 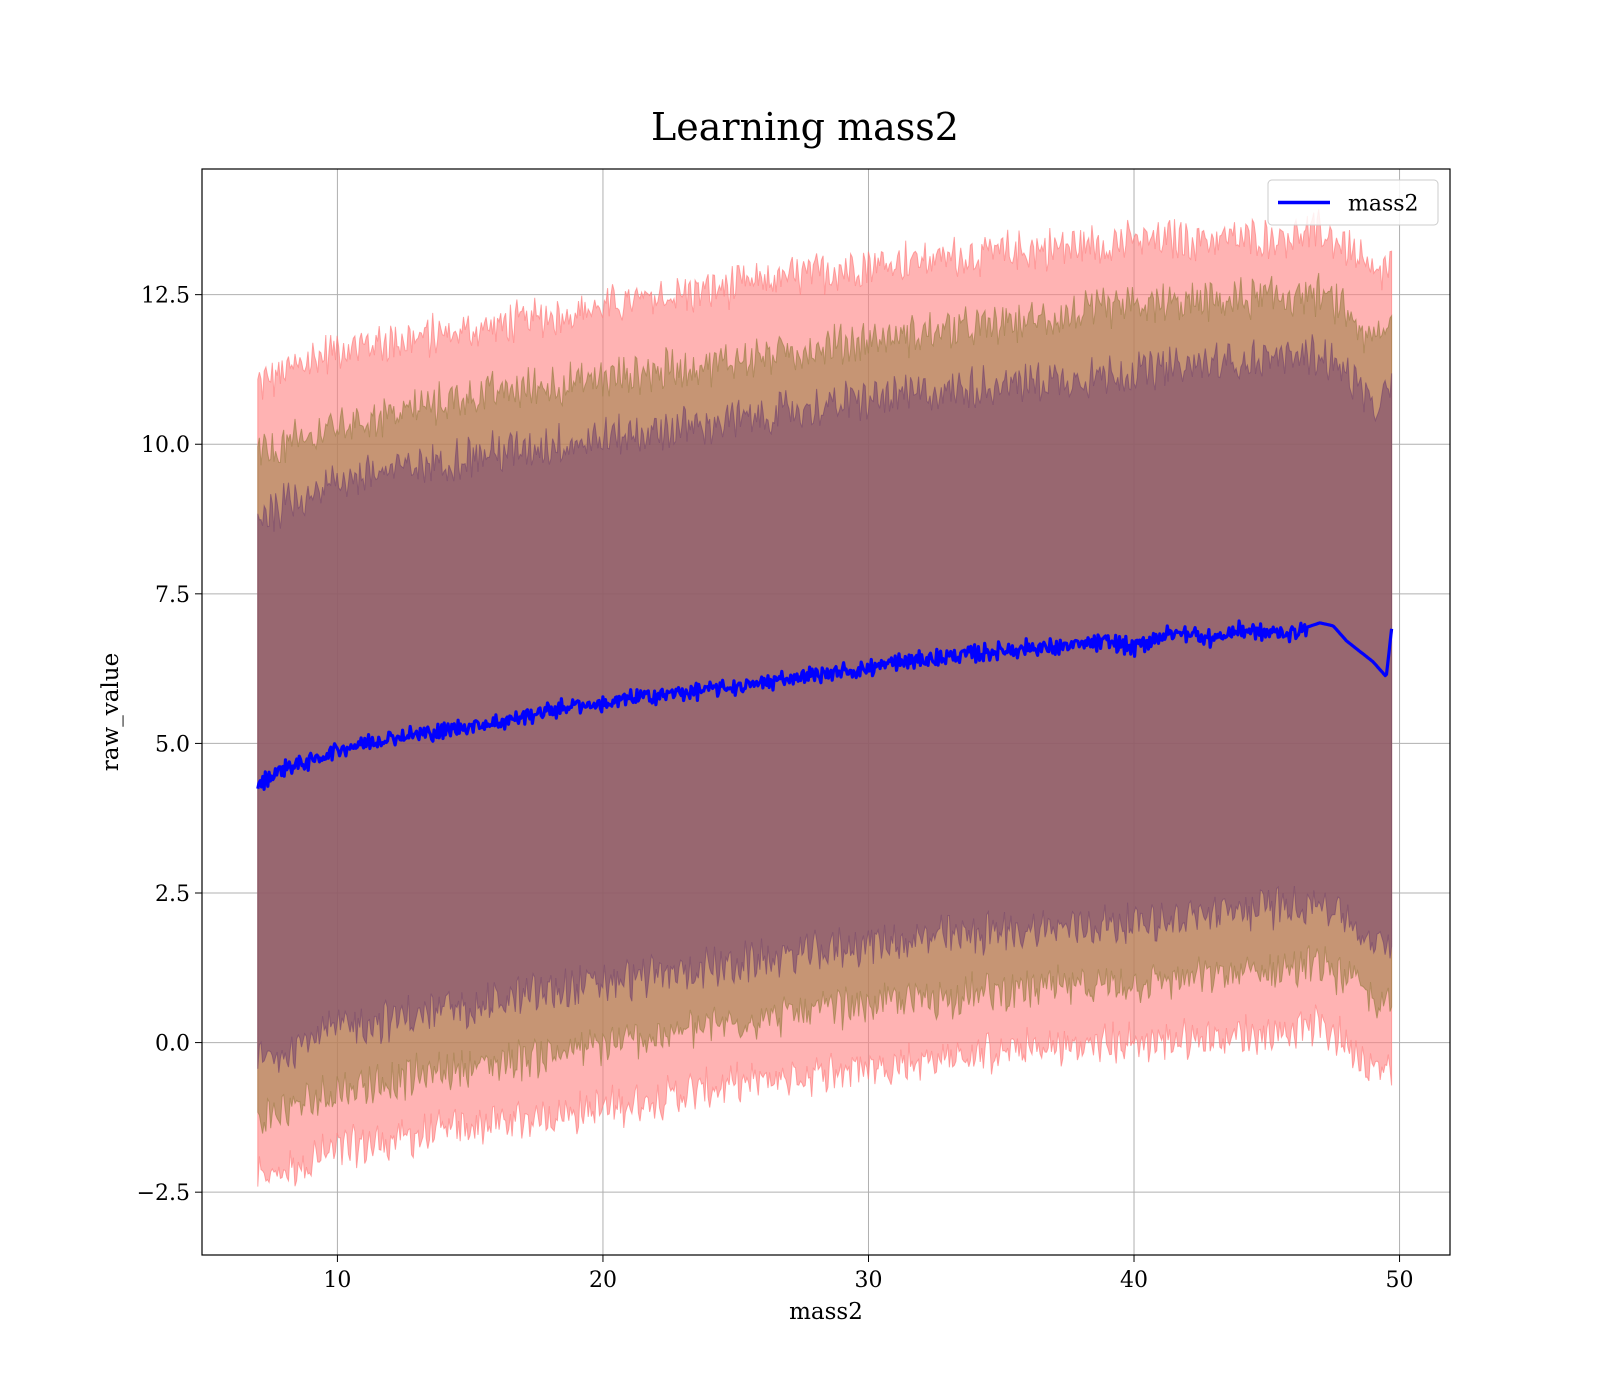 I want to click on y-axis-ticks: −2.5 0.0 2.5 5.0 7.5 10.0 12.5, so click(x=169, y=745).